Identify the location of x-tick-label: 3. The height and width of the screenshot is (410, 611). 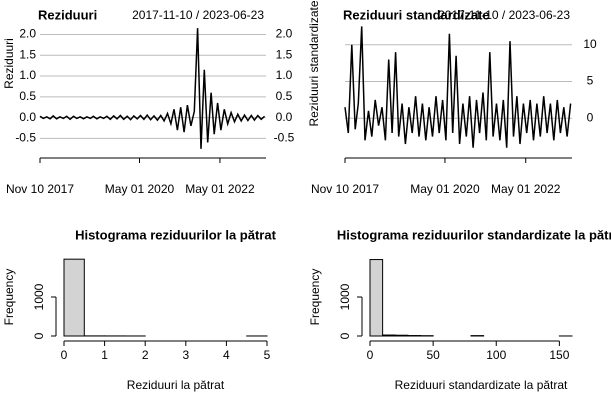
(185, 355).